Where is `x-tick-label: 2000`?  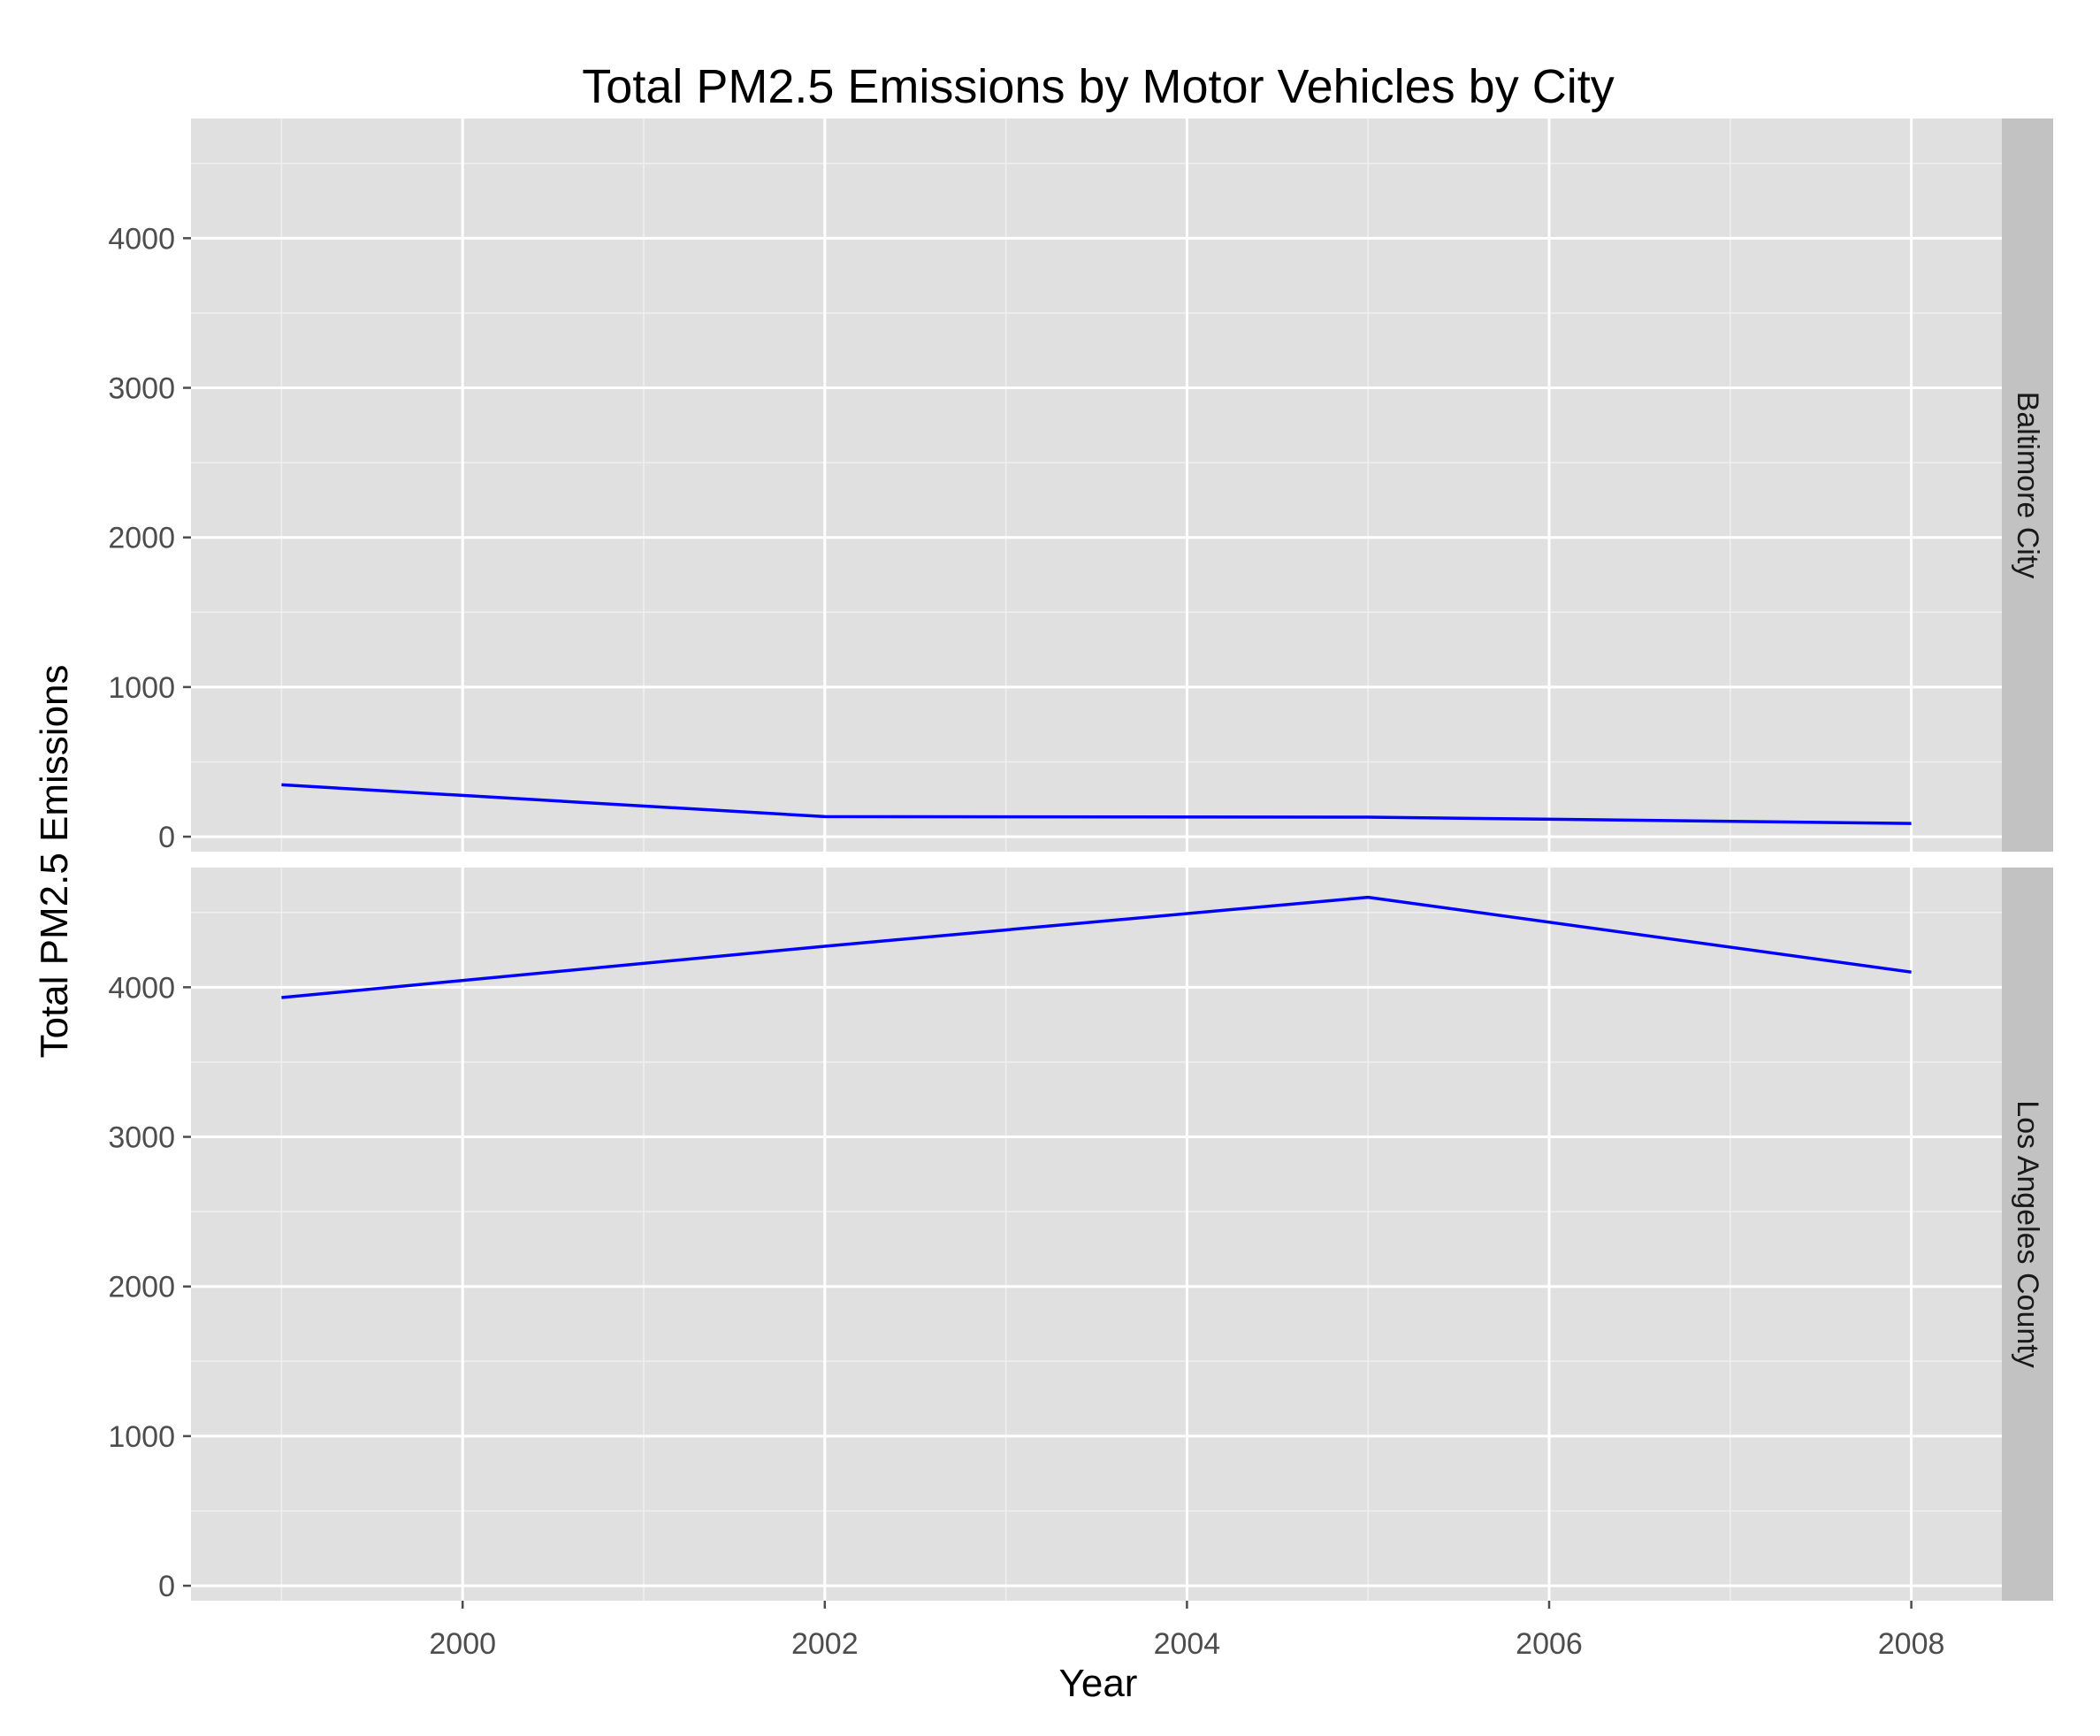
x-tick-label: 2000 is located at coordinates (462, 1644).